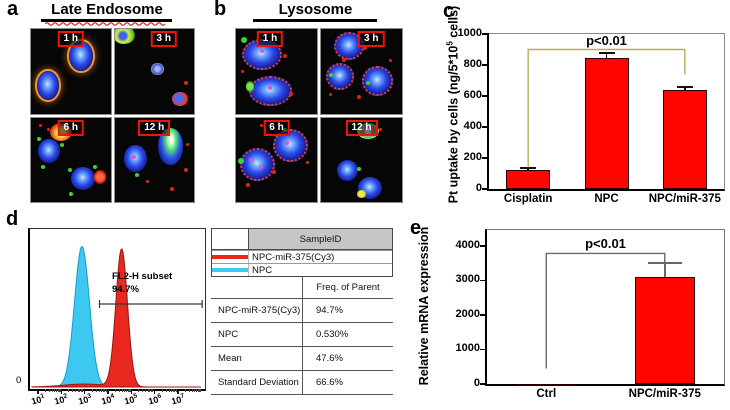  I want to click on legend-swatch-cell, so click(230, 257).